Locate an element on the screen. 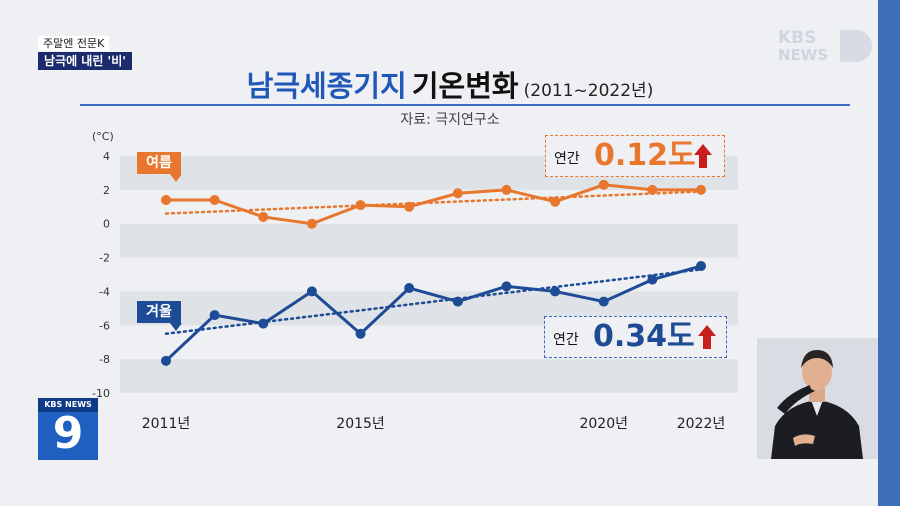 This screenshot has width=900, height=506. y-tick-label: 2 is located at coordinates (106, 190).